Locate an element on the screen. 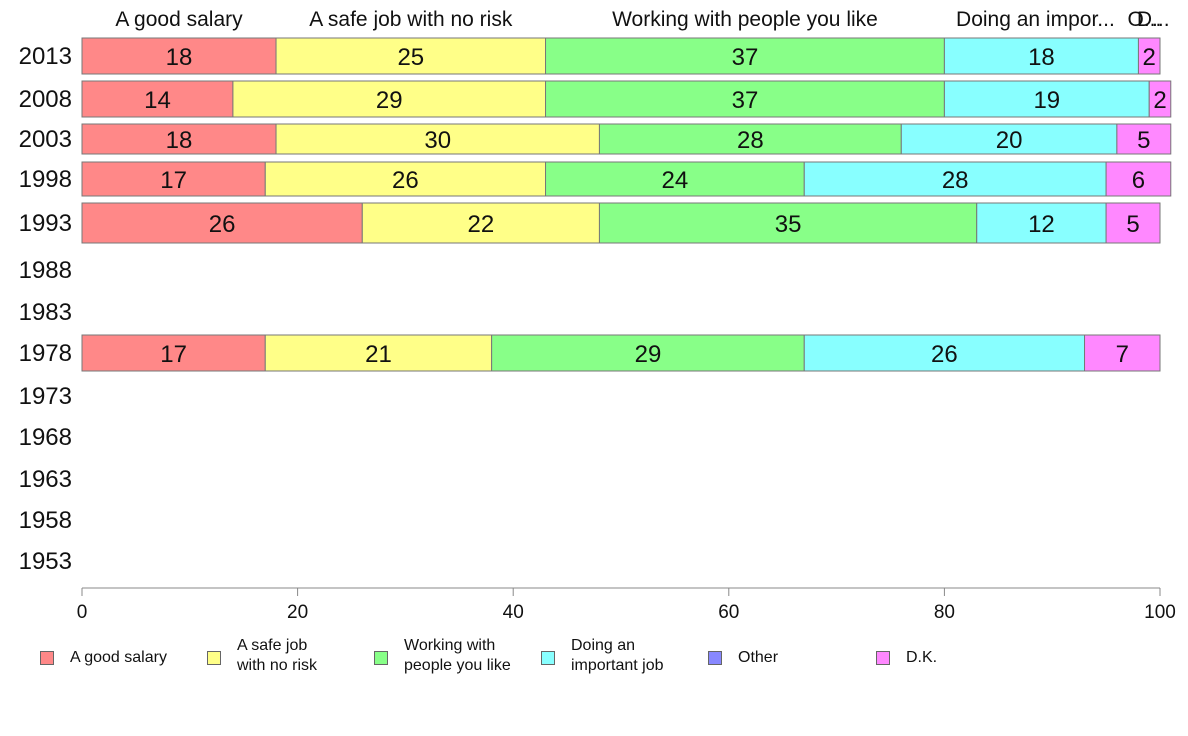 Image resolution: width=1188 pixels, height=736 pixels. year-label: 2013 is located at coordinates (45, 56).